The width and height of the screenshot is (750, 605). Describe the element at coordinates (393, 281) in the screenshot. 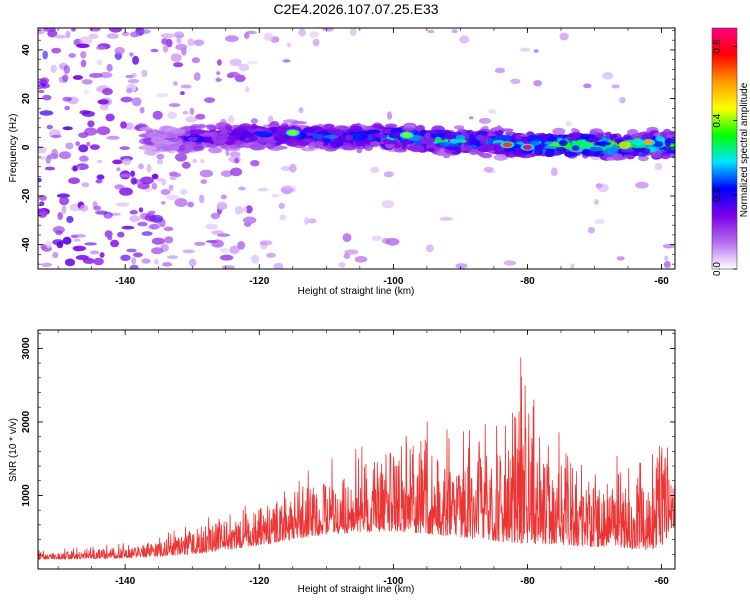

I see `heatmap-x-tick-label: -100` at that location.